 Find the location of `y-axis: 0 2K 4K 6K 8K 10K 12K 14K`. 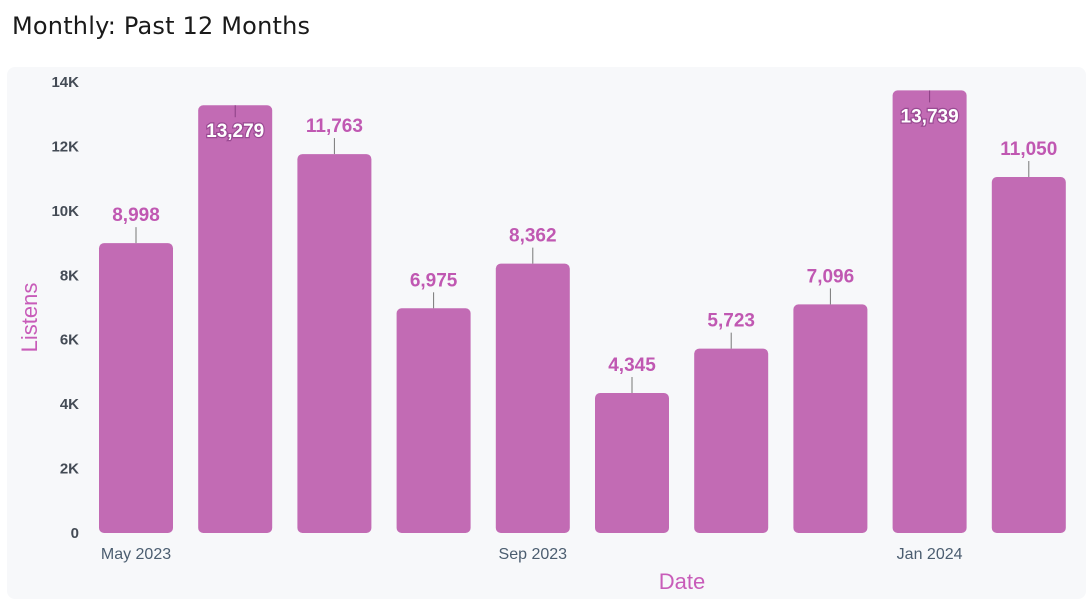

y-axis: 0 2K 4K 6K 8K 10K 12K 14K is located at coordinates (65, 308).